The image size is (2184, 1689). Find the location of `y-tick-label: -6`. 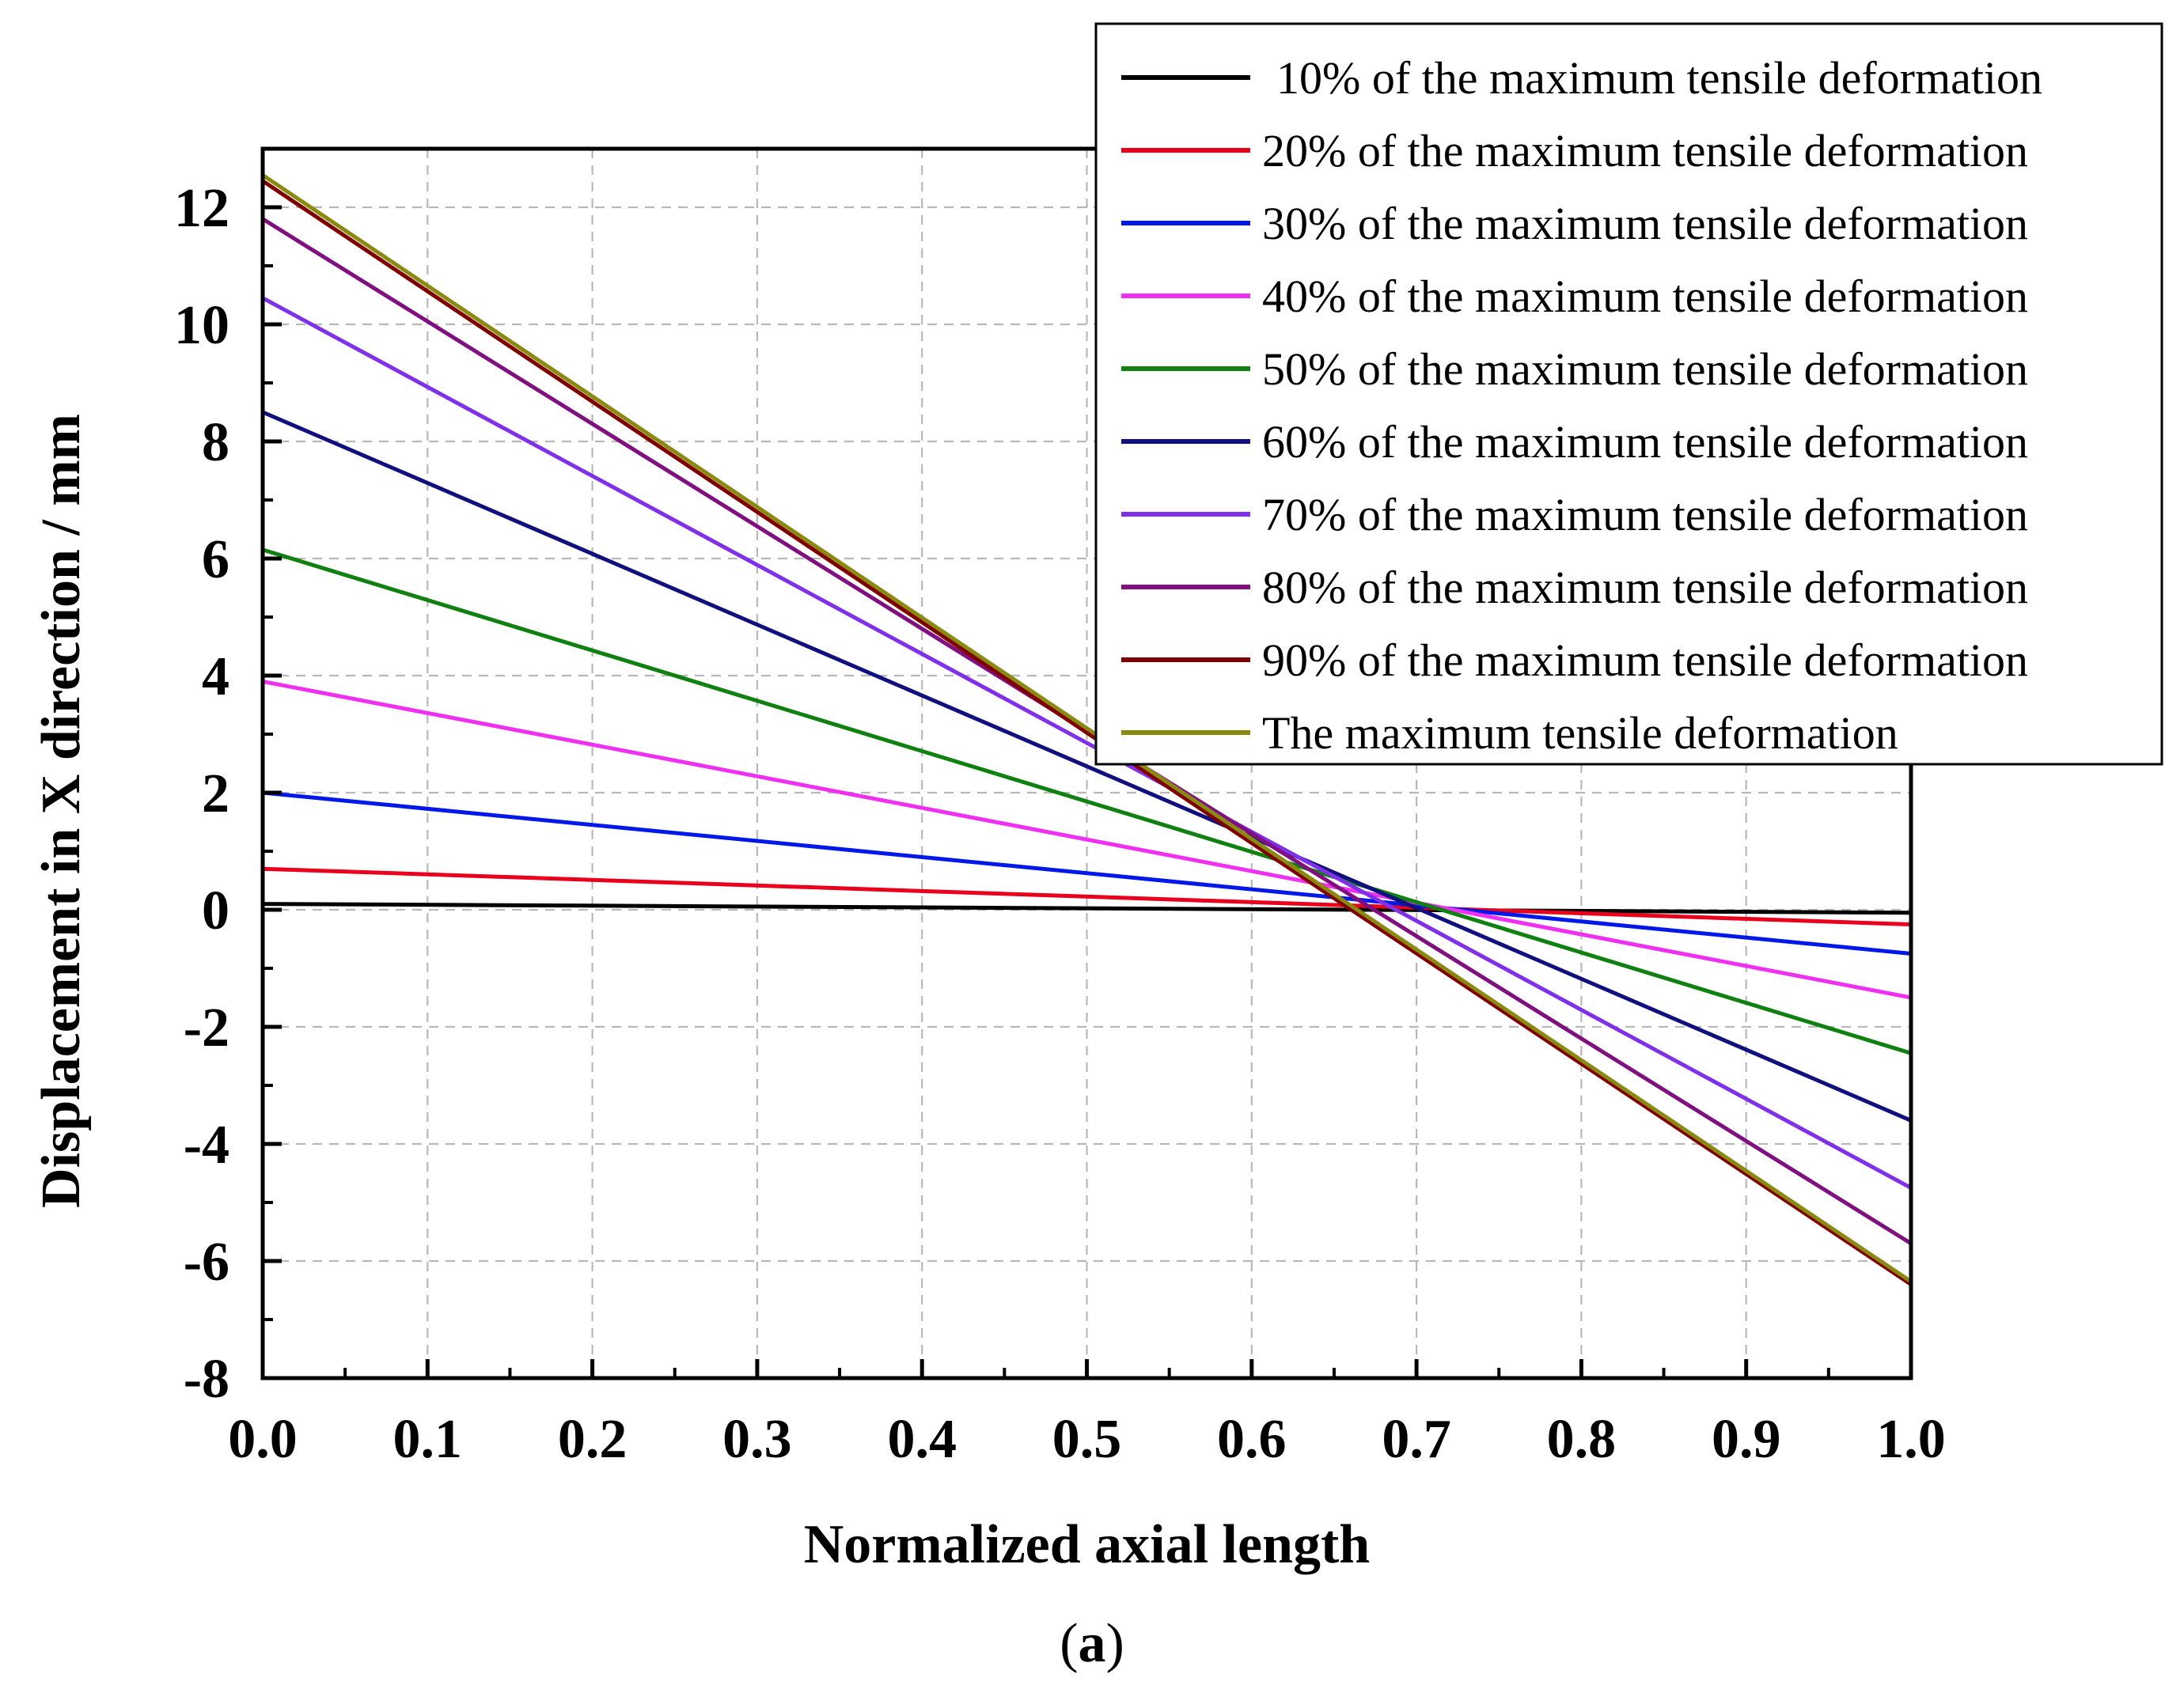

y-tick-label: -6 is located at coordinates (206, 1262).